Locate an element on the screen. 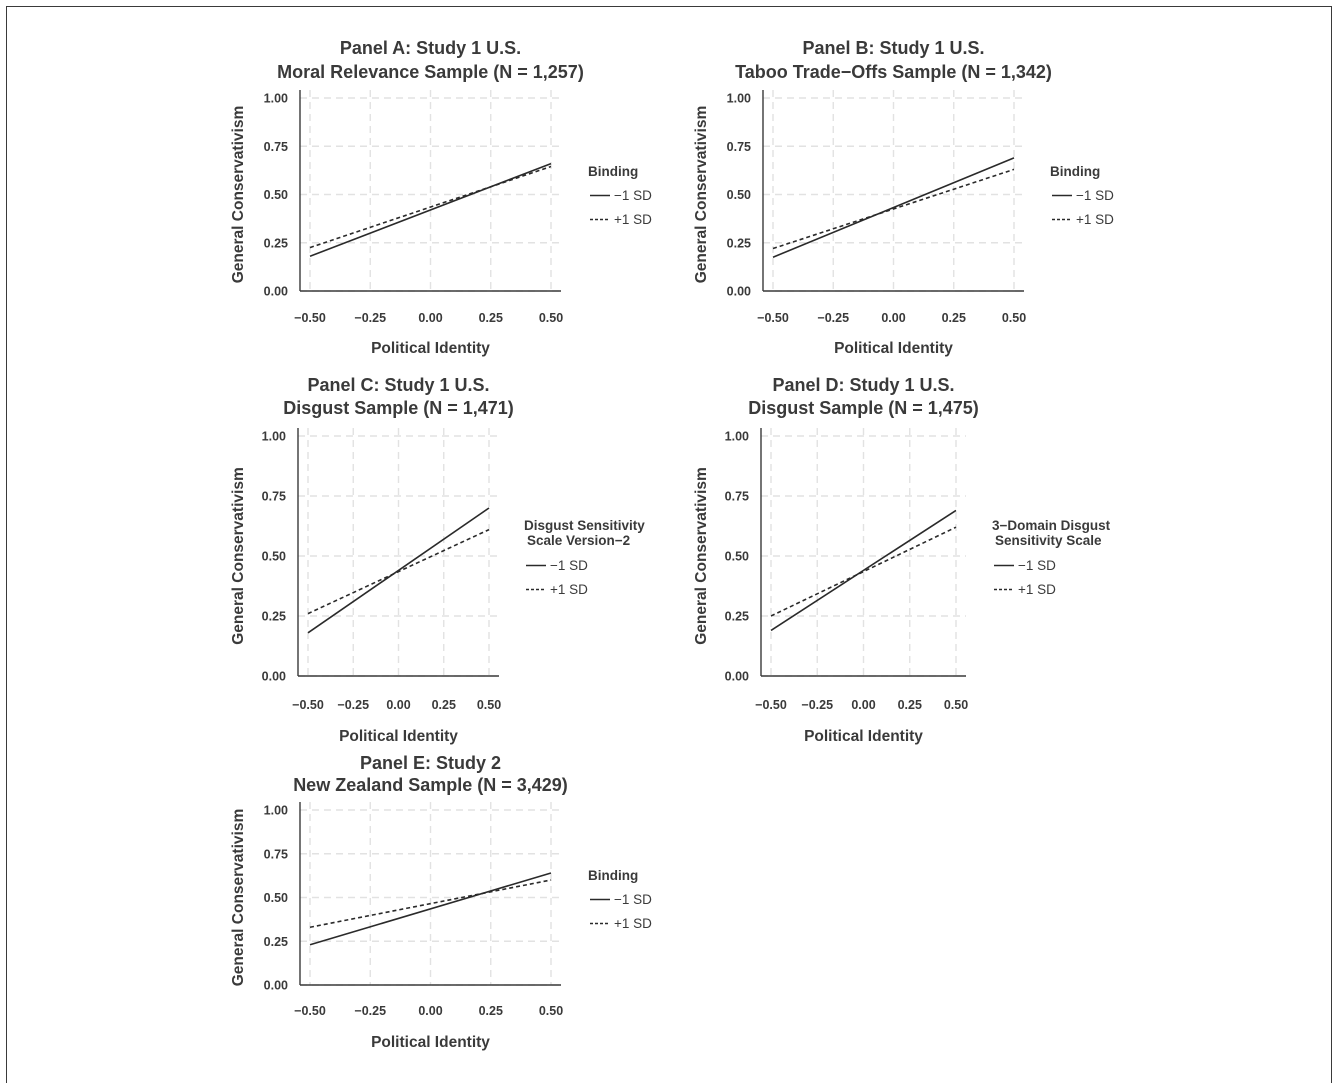  panel-d-y-axis-label: General Conservativism is located at coordinates (701, 555).